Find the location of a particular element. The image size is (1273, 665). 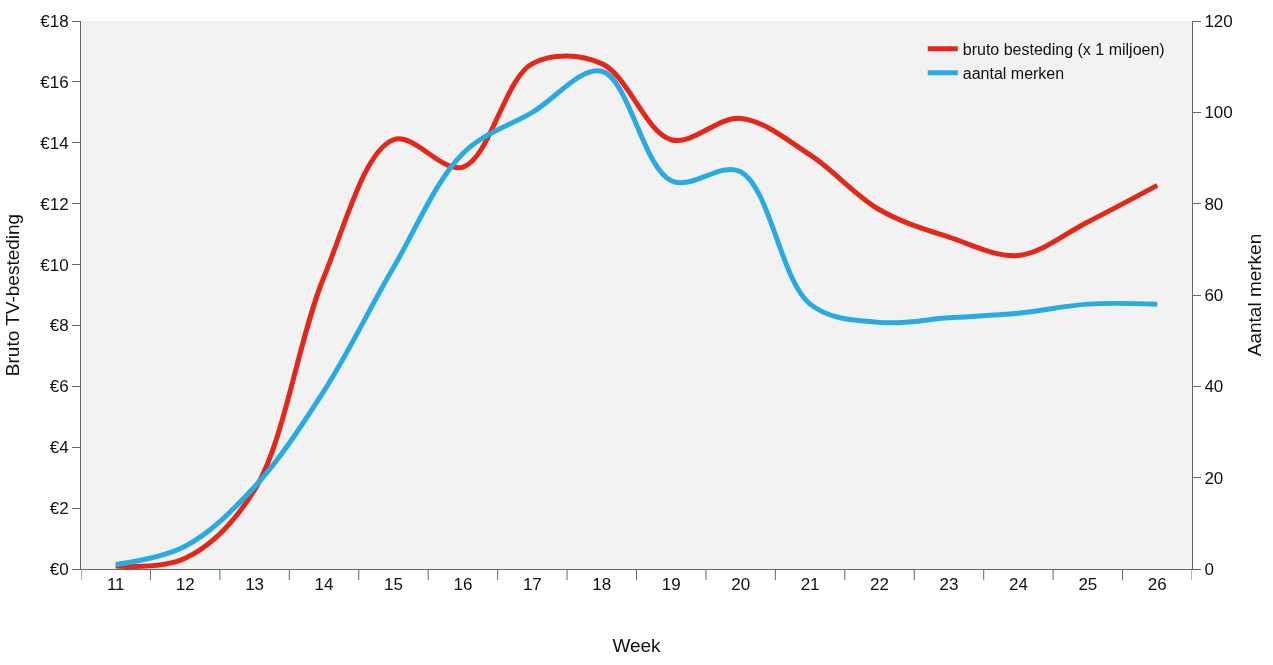

x-tick-label: 19 is located at coordinates (671, 585).